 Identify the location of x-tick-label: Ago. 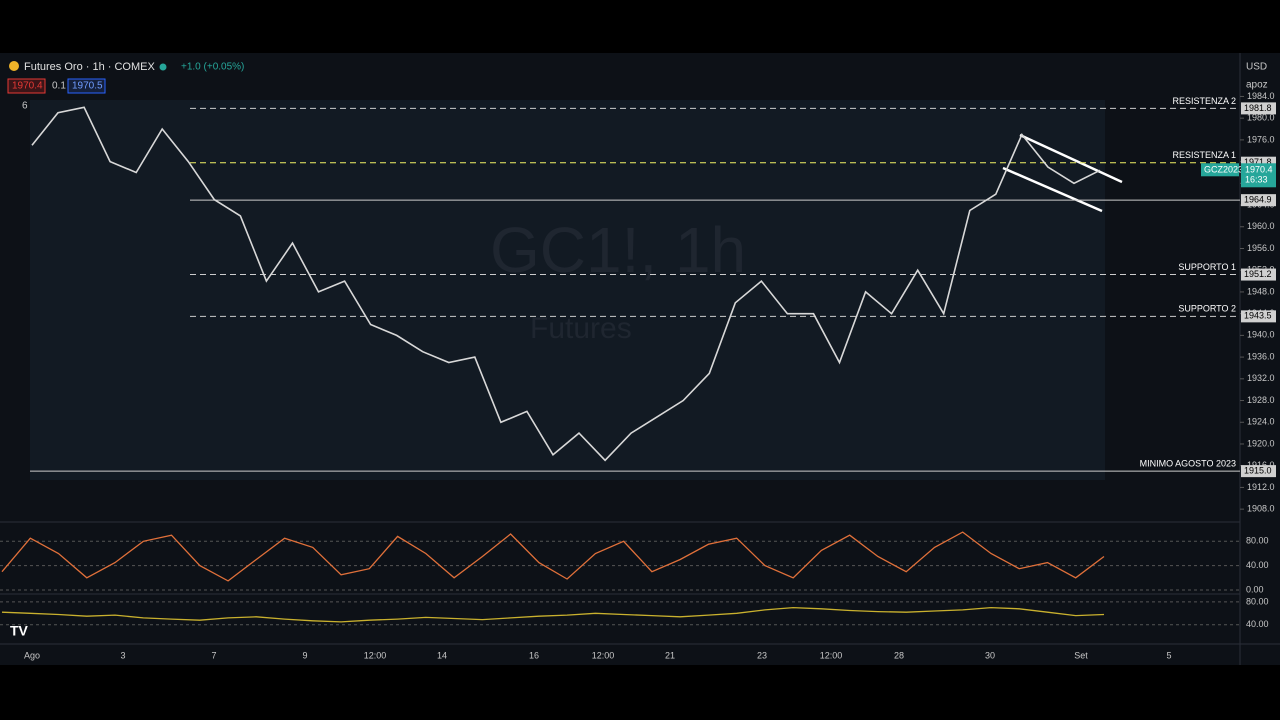
(32, 655).